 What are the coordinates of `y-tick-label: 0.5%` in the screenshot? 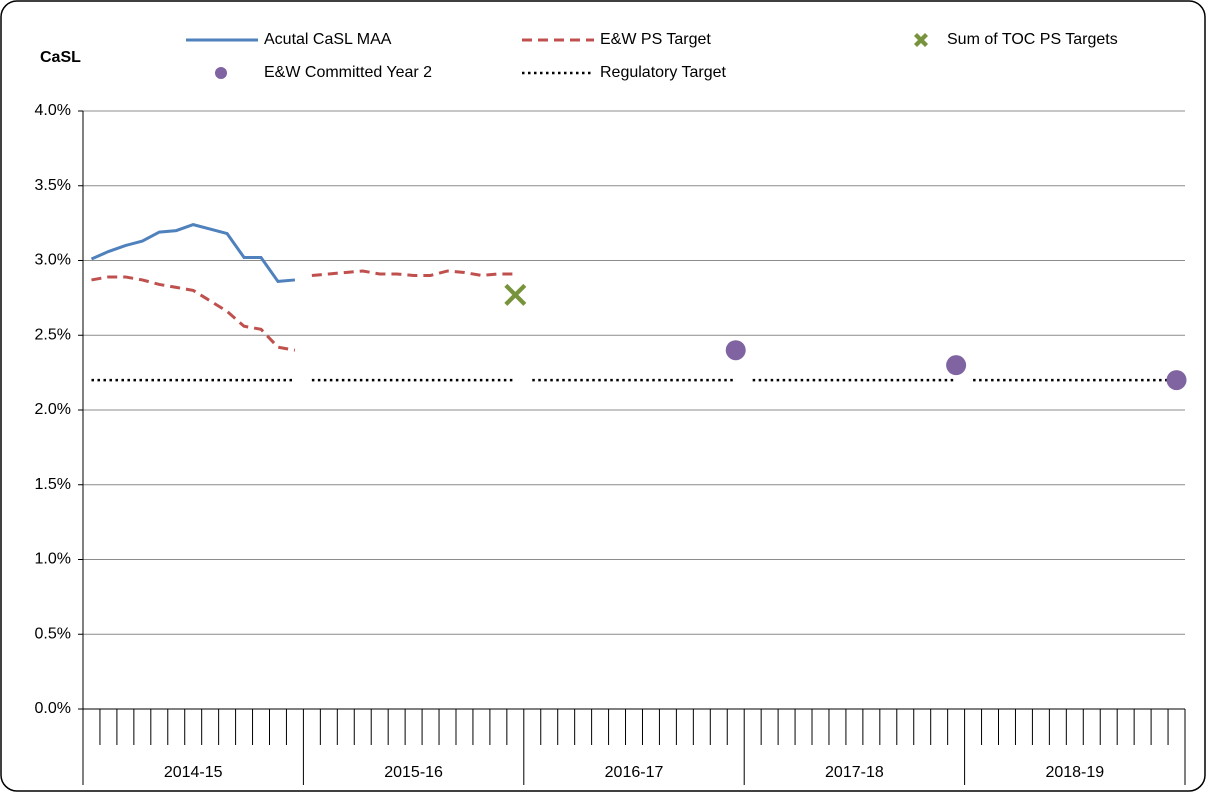 It's located at (53, 633).